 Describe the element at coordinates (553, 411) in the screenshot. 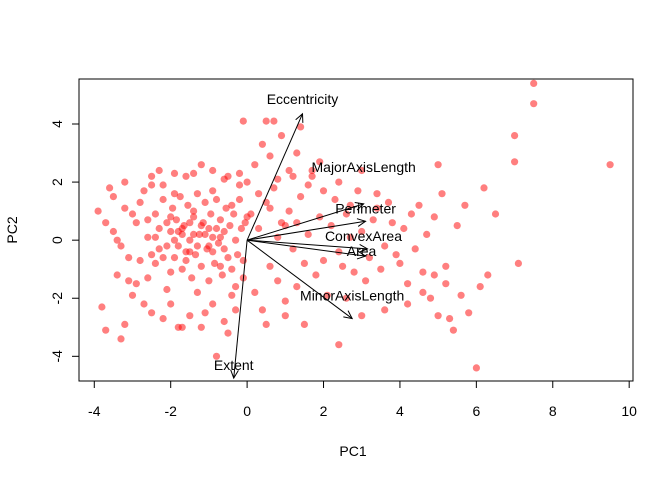

I see `x-tick-label: 8` at that location.